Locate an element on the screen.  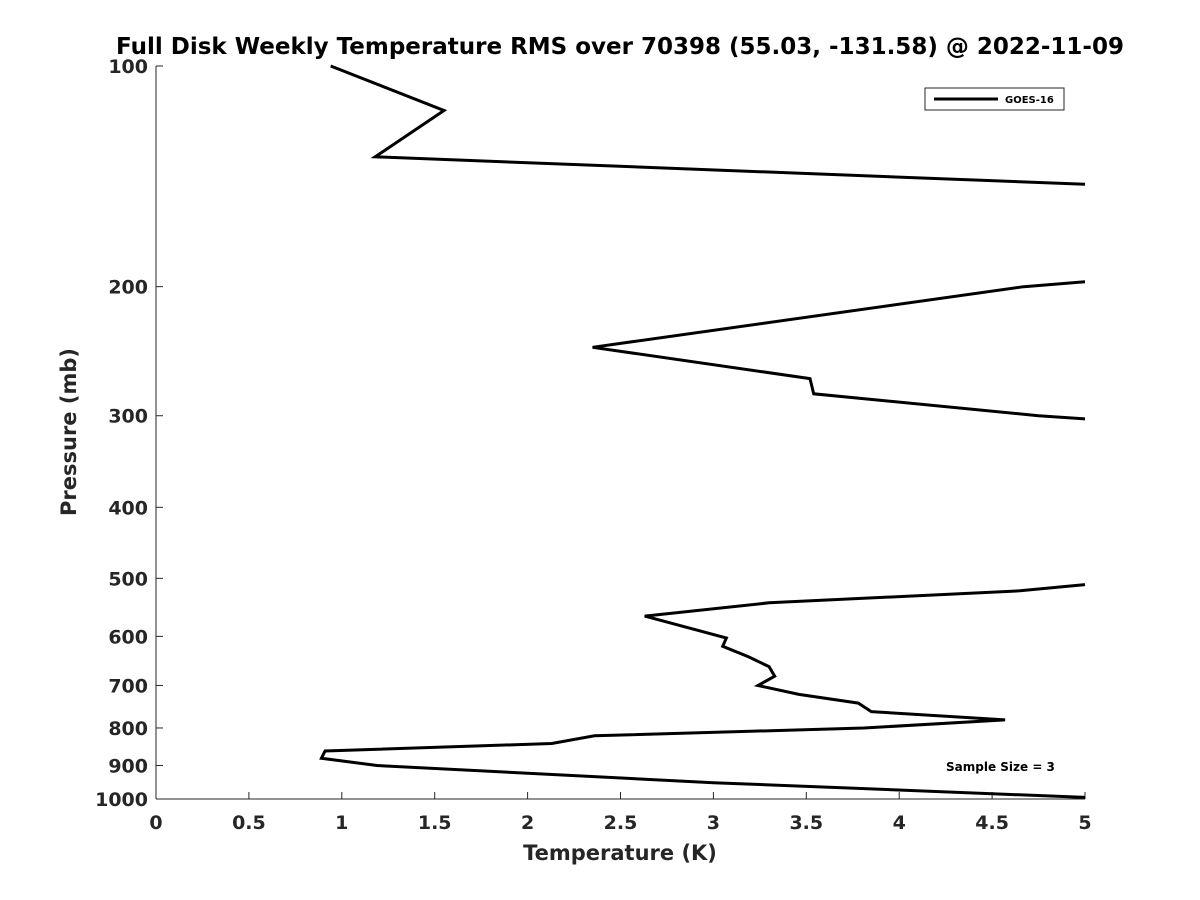
x-tick-label: 3.5 is located at coordinates (806, 823).